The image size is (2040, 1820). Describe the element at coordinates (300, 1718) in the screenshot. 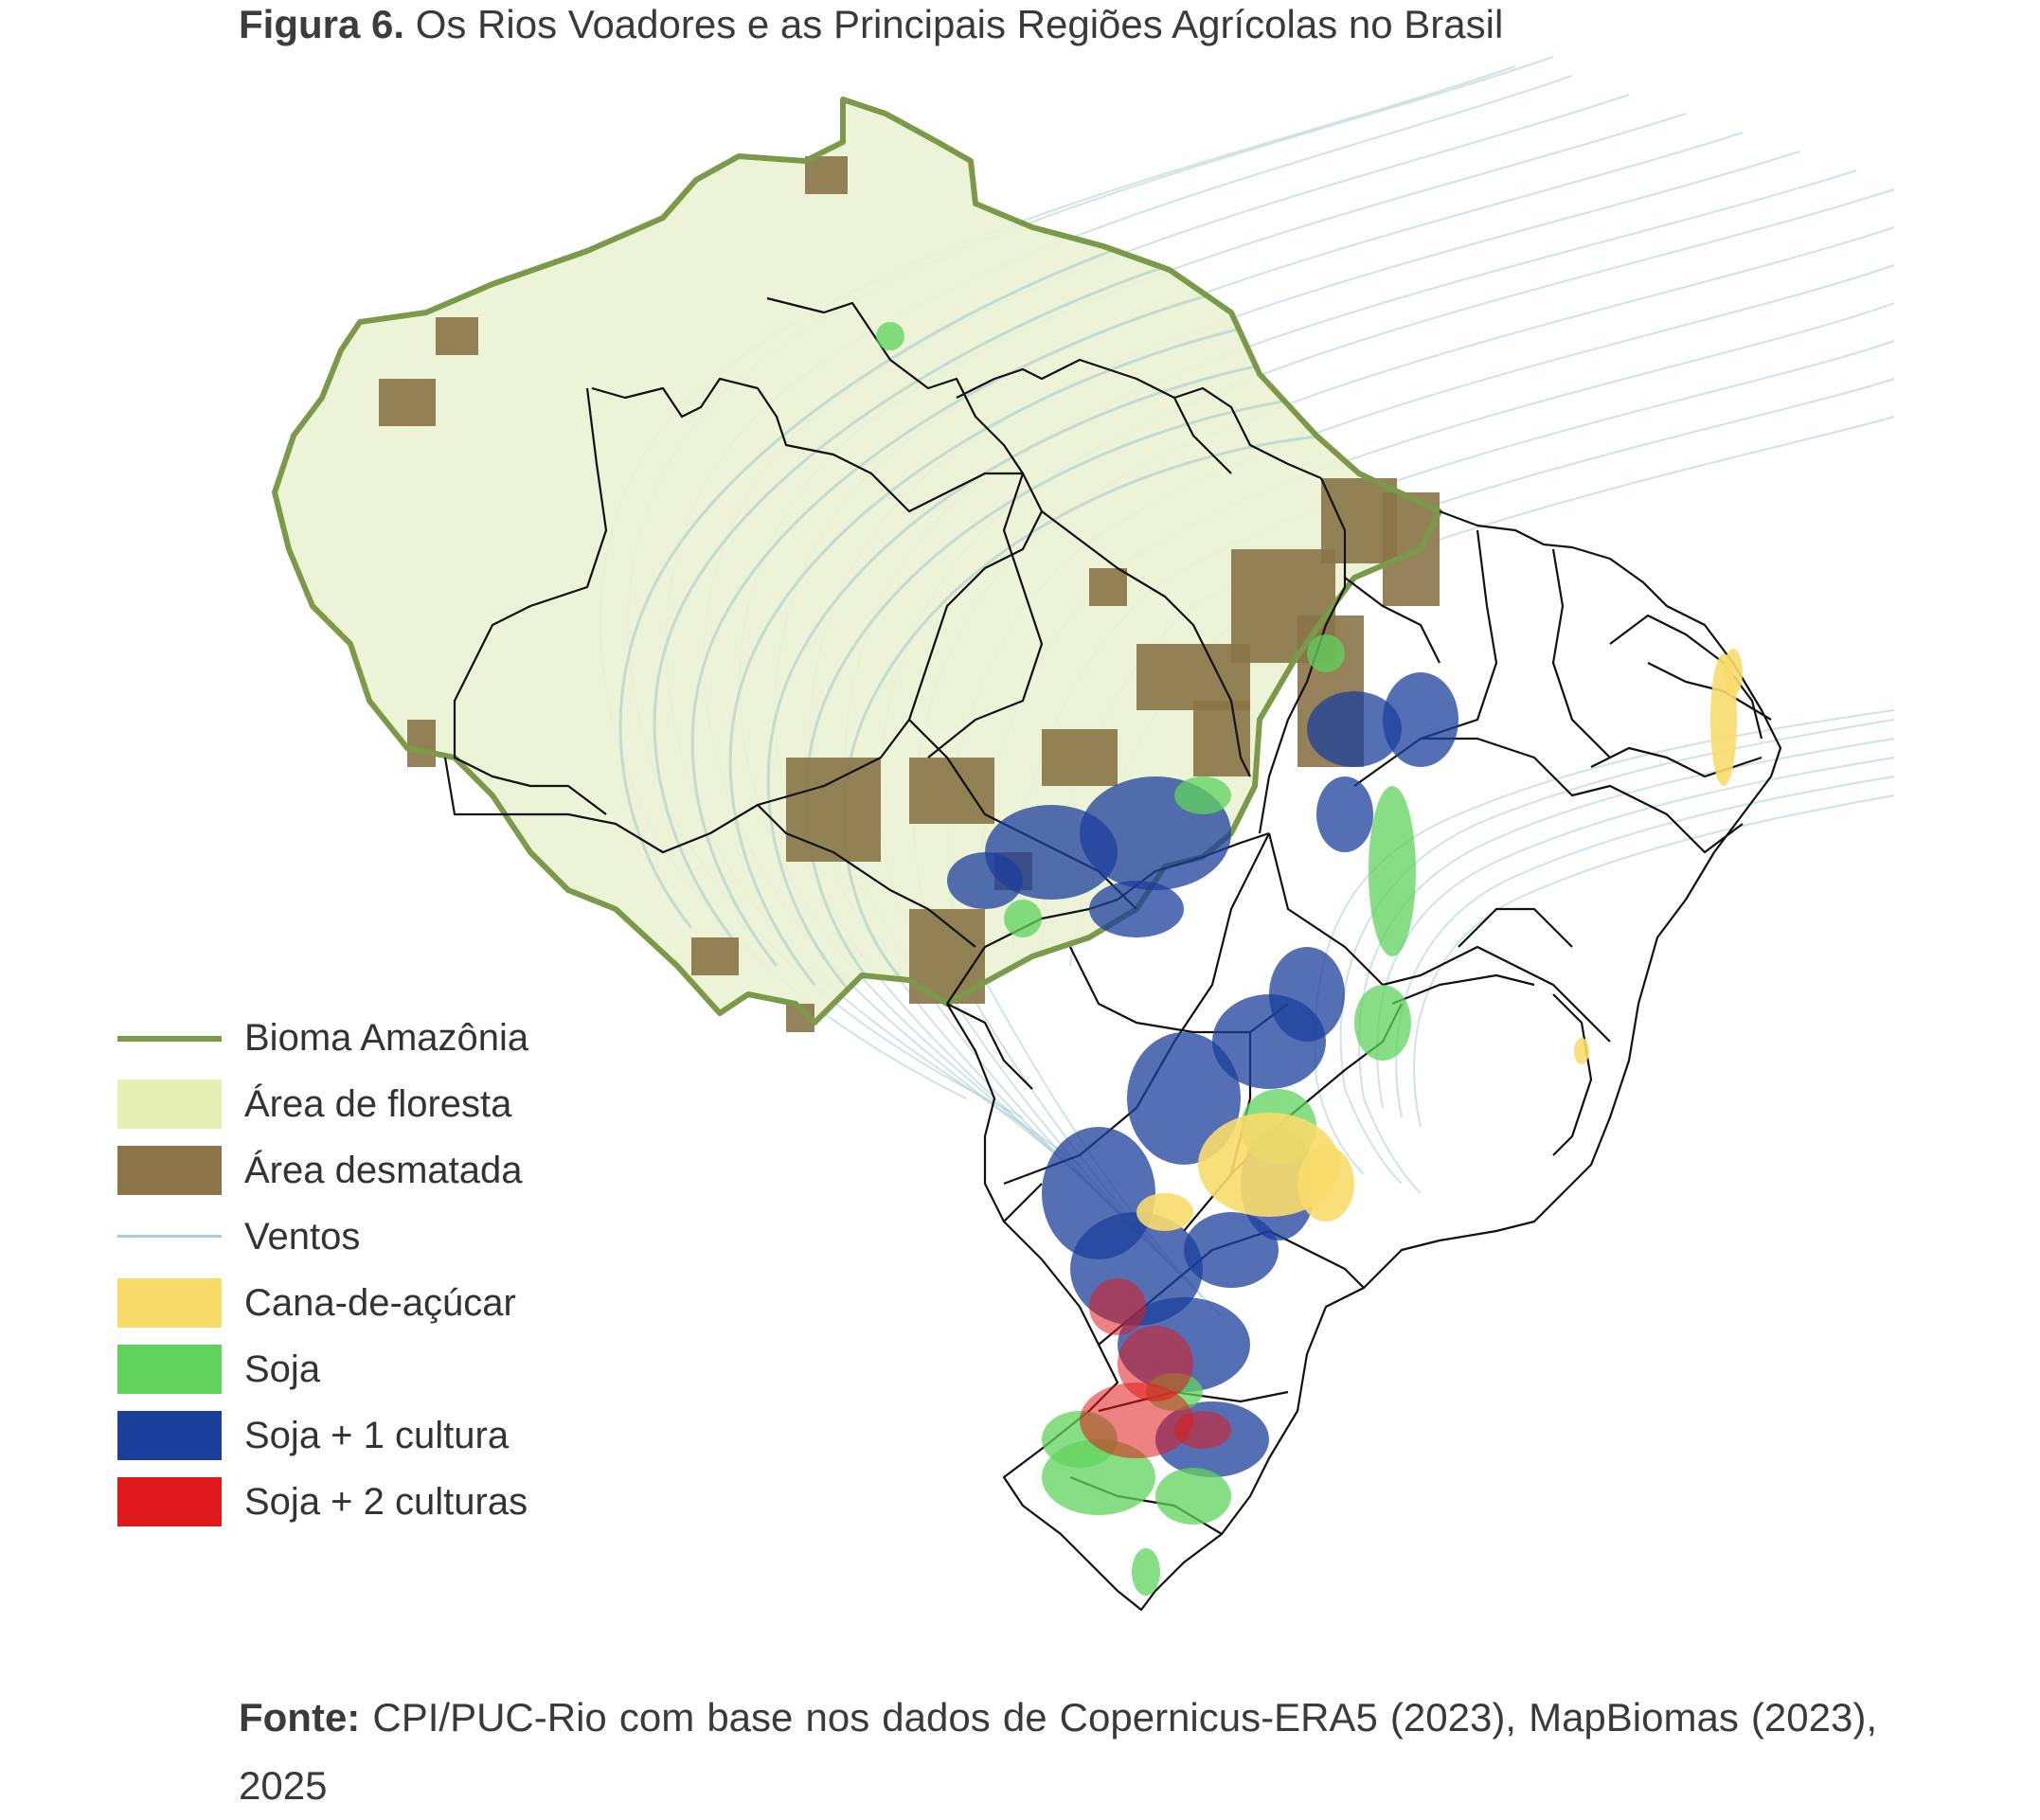

I see `source-label: Fonte:` at that location.